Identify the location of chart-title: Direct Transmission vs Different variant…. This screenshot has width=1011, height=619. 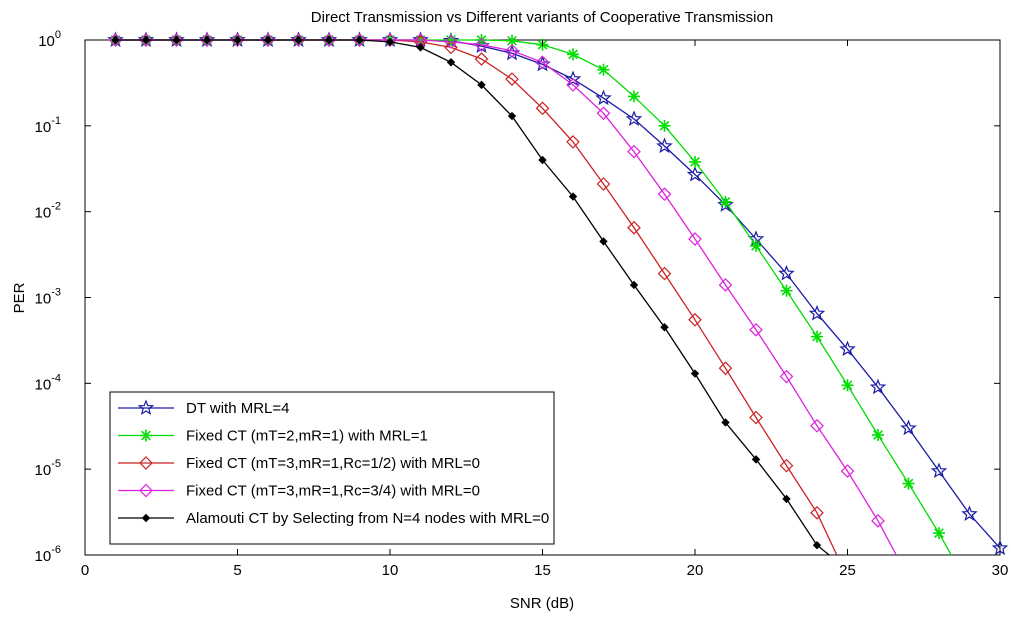
(542, 17).